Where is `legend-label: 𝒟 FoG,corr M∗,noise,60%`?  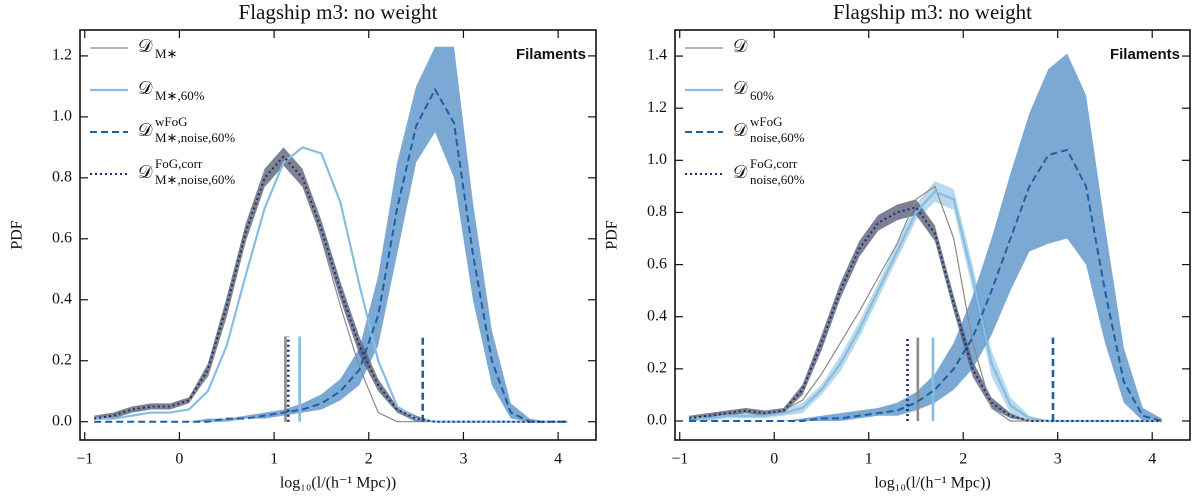 legend-label: 𝒟 FoG,corr M∗,noise,60% is located at coordinates (186, 171).